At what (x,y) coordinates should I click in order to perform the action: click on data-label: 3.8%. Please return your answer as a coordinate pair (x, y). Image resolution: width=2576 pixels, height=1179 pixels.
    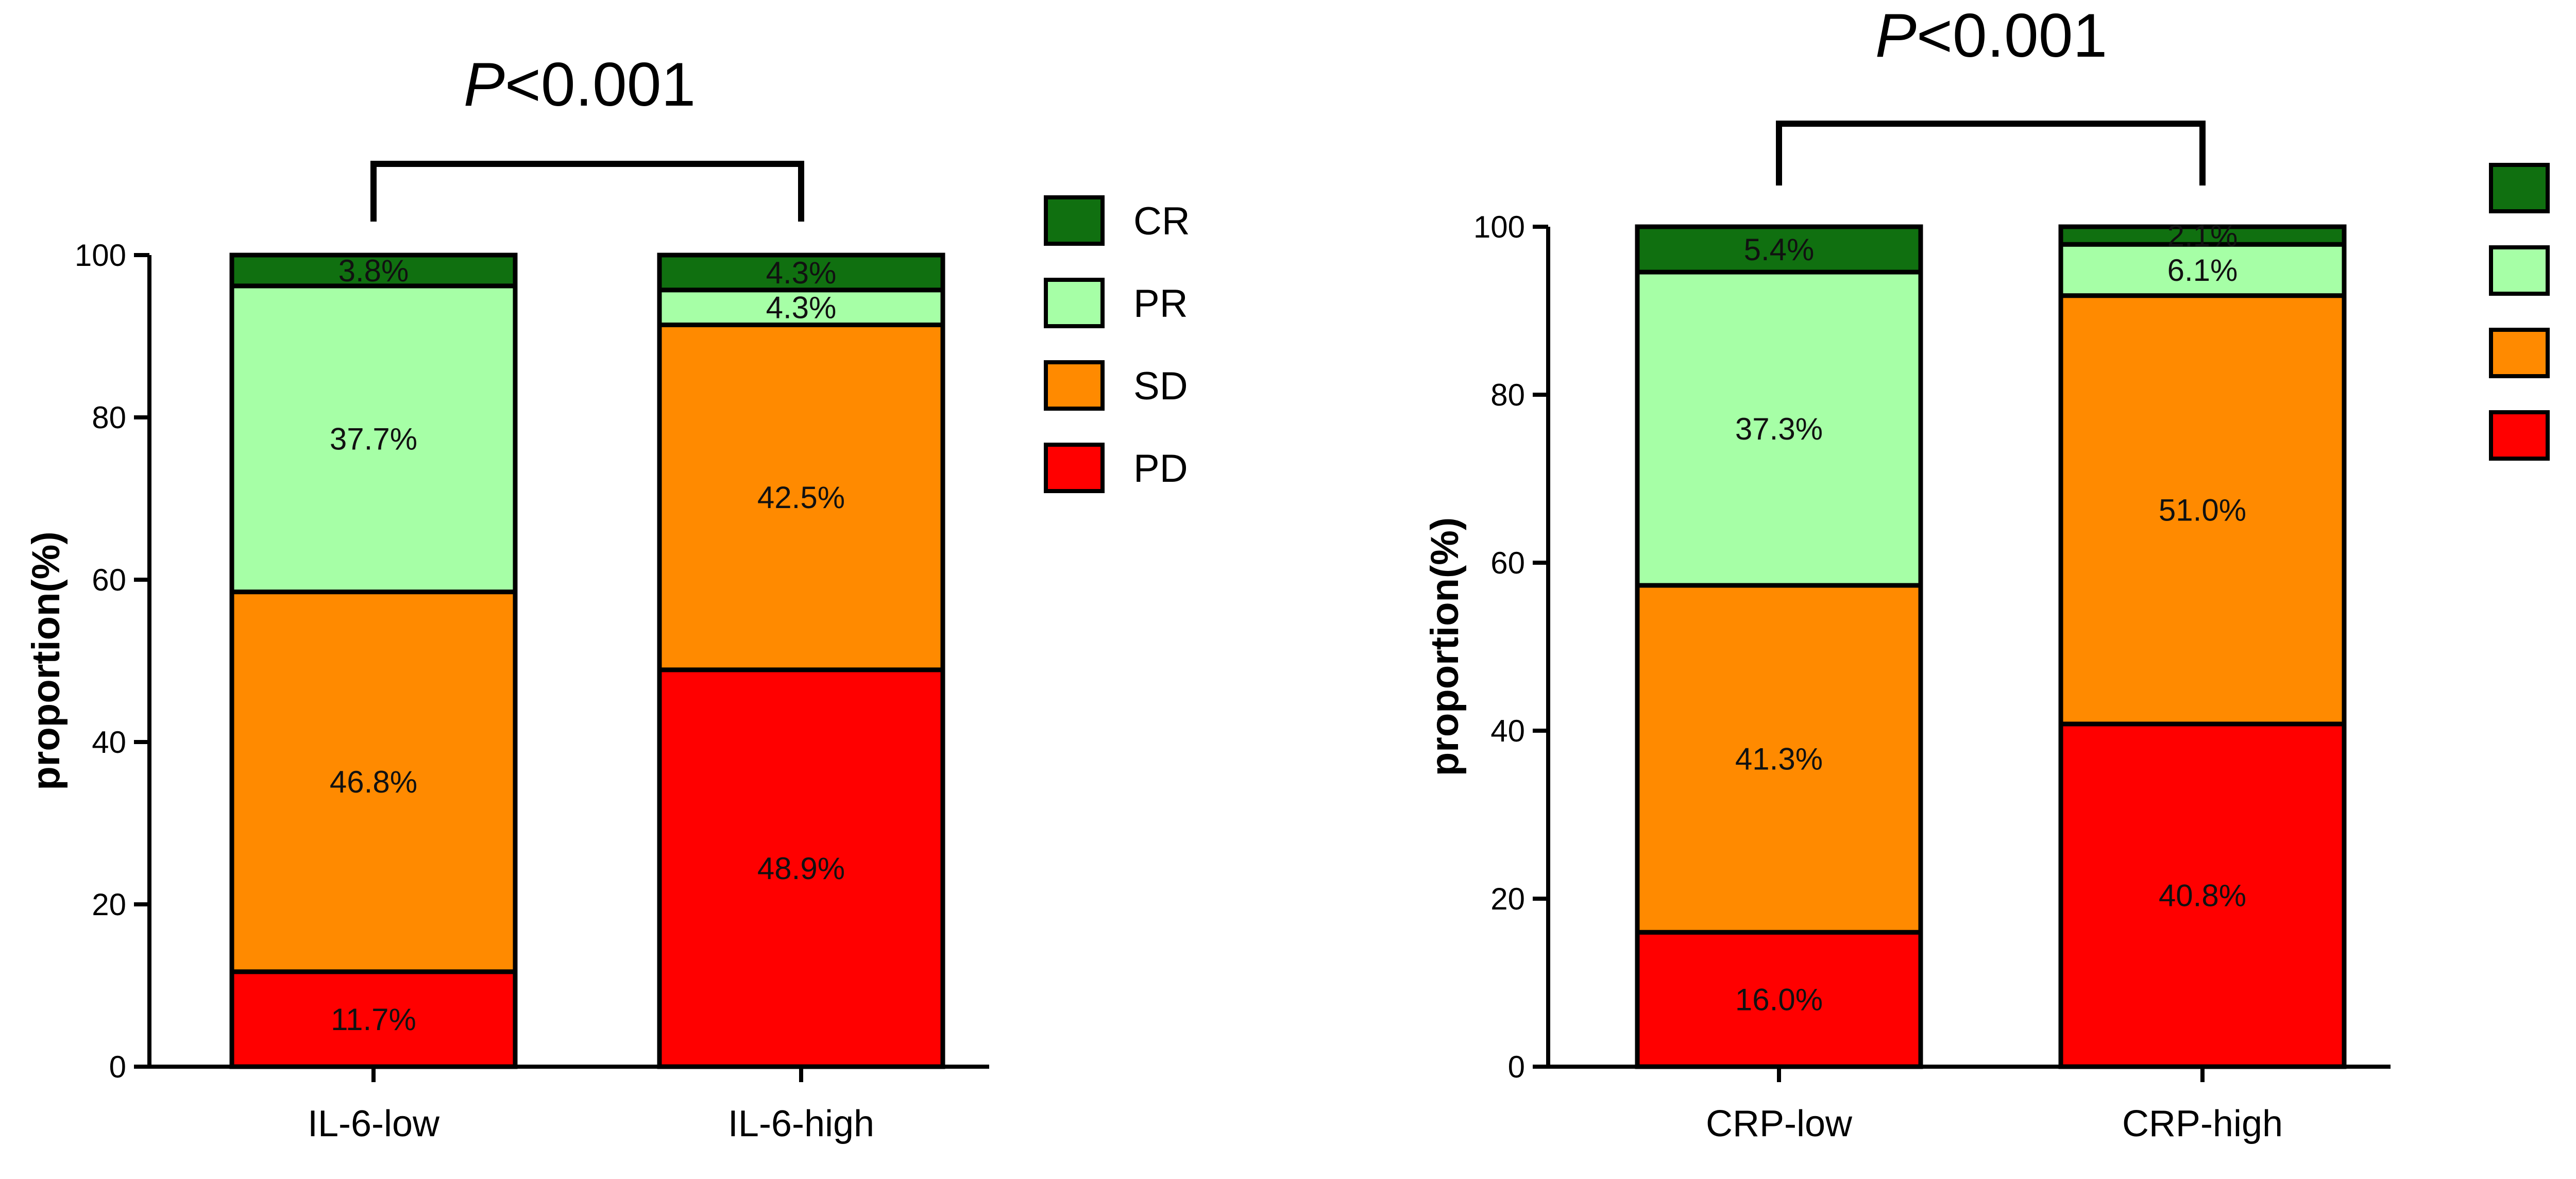
    Looking at the image, I should click on (373, 271).